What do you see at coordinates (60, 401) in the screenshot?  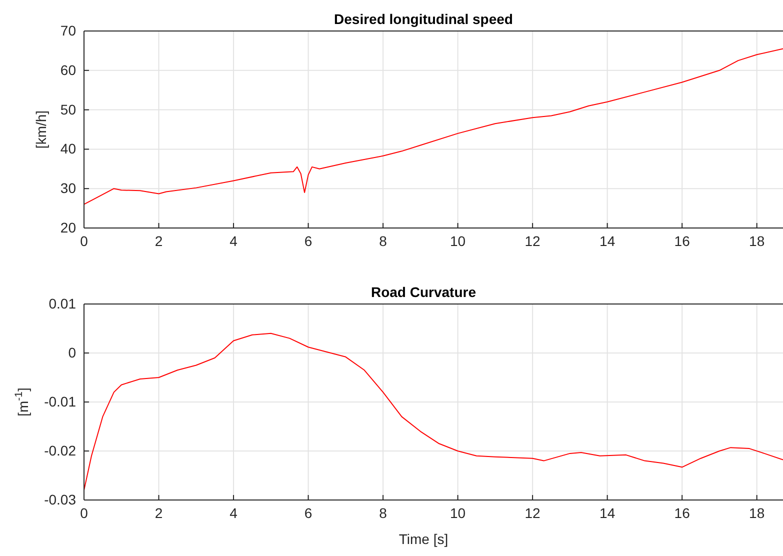 I see `y-tick-label: -0.01` at bounding box center [60, 401].